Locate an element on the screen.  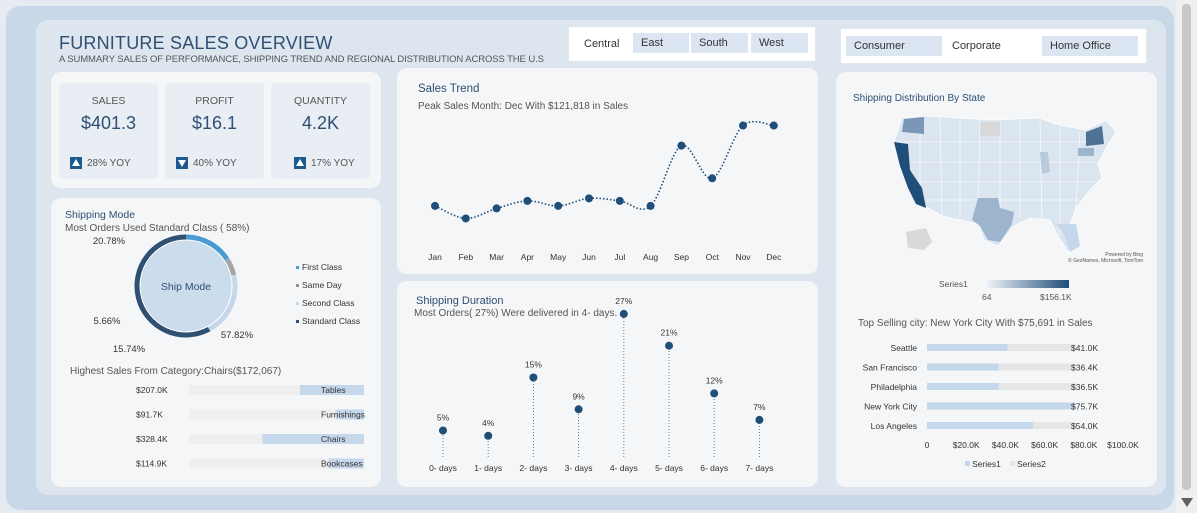
donut-label: 5.66% is located at coordinates (107, 321).